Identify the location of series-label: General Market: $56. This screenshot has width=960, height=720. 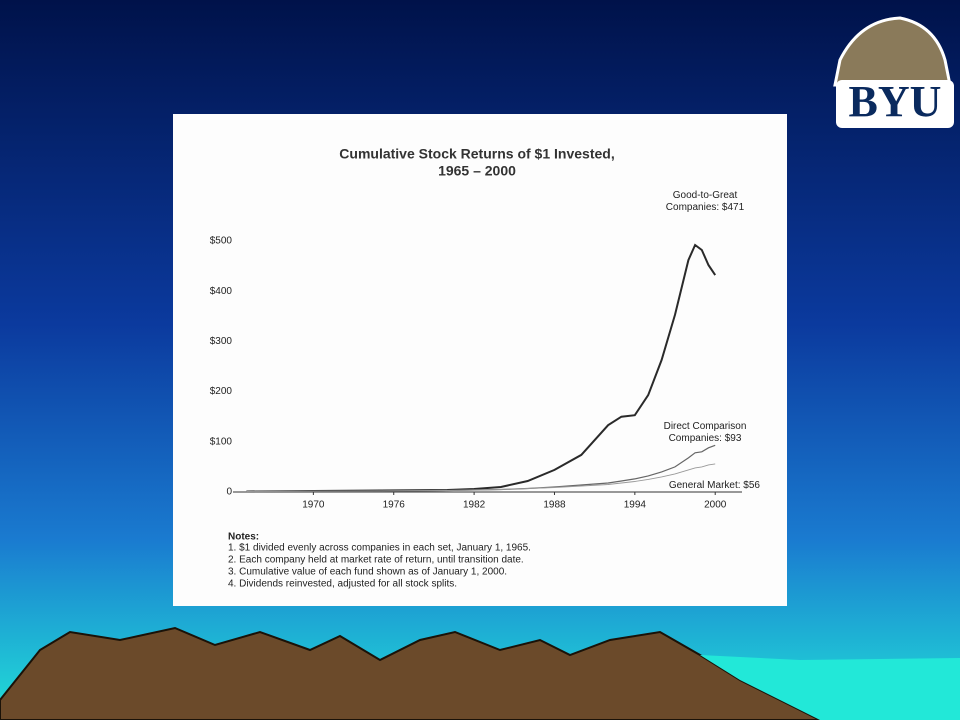
(714, 485).